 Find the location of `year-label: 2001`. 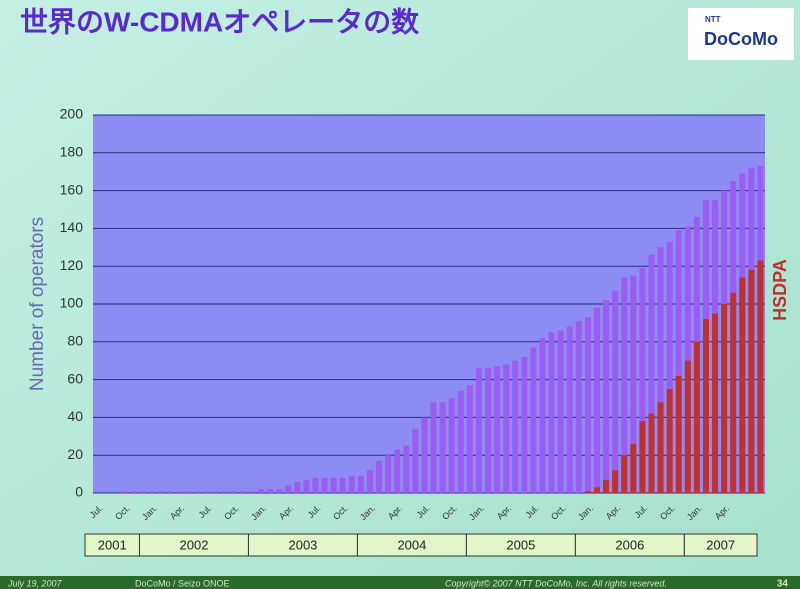

year-label: 2001 is located at coordinates (112, 544).